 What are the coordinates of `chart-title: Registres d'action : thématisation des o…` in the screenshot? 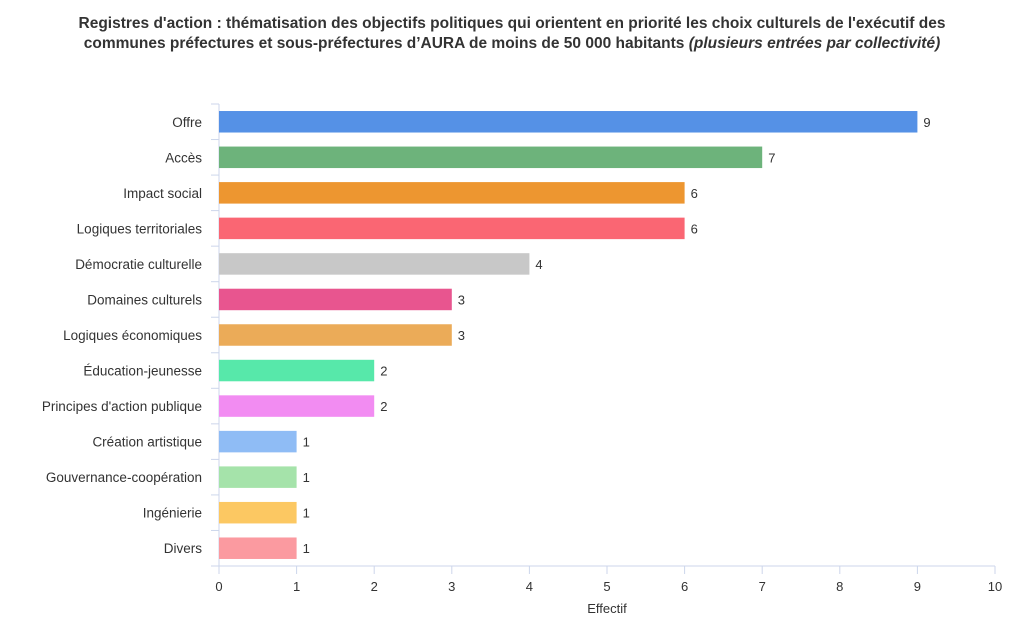 It's located at (512, 34).